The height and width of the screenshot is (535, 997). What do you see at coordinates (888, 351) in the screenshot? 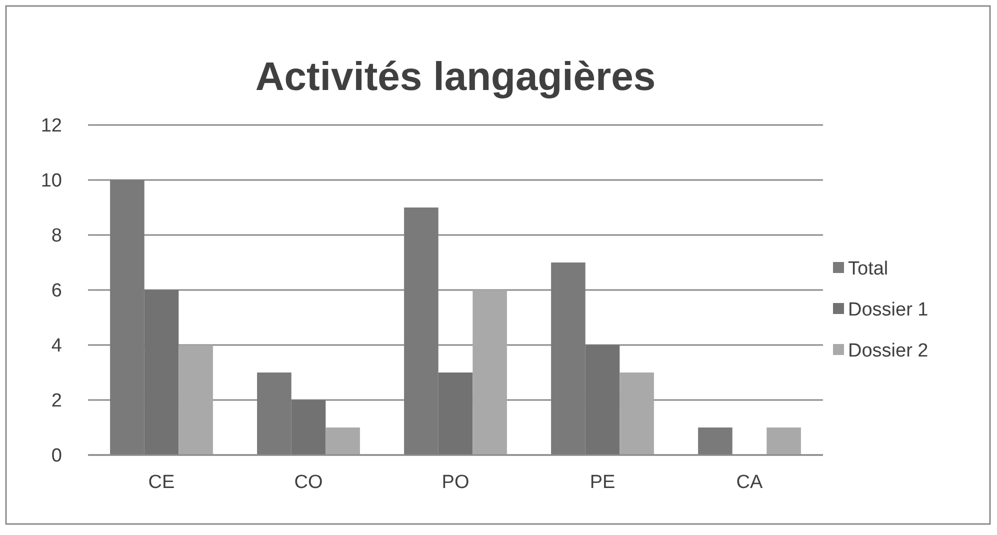
I see `legend-label: Dossier 2` at bounding box center [888, 351].